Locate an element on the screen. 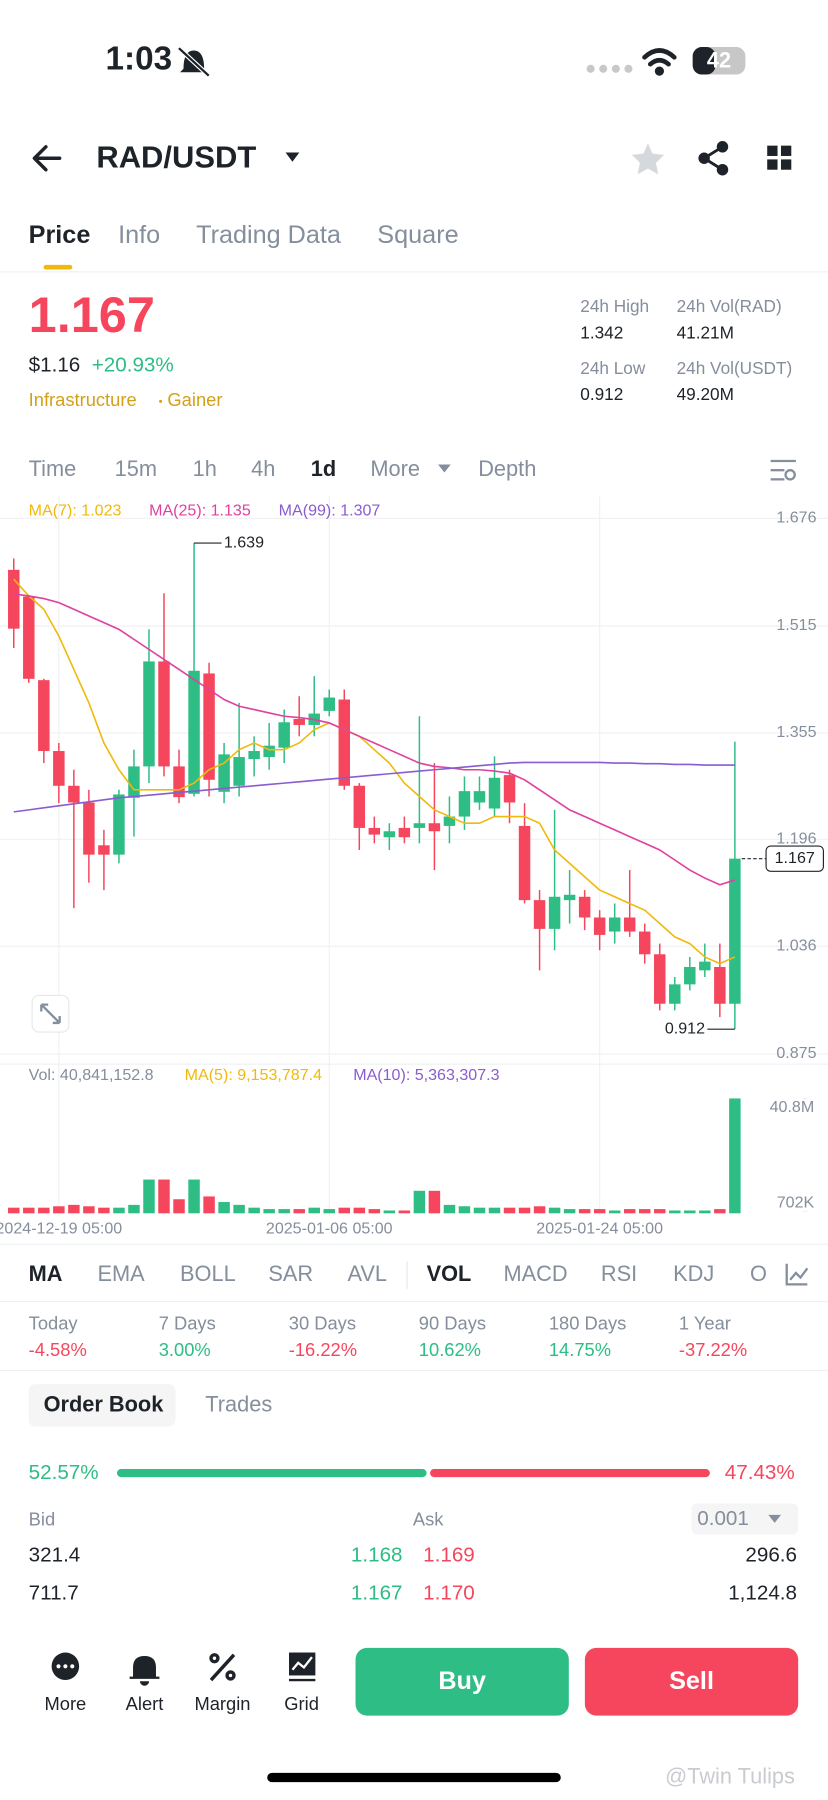 Image resolution: width=828 pixels, height=1800 pixels. ask-amount: 1,124.8 is located at coordinates (762, 1592).